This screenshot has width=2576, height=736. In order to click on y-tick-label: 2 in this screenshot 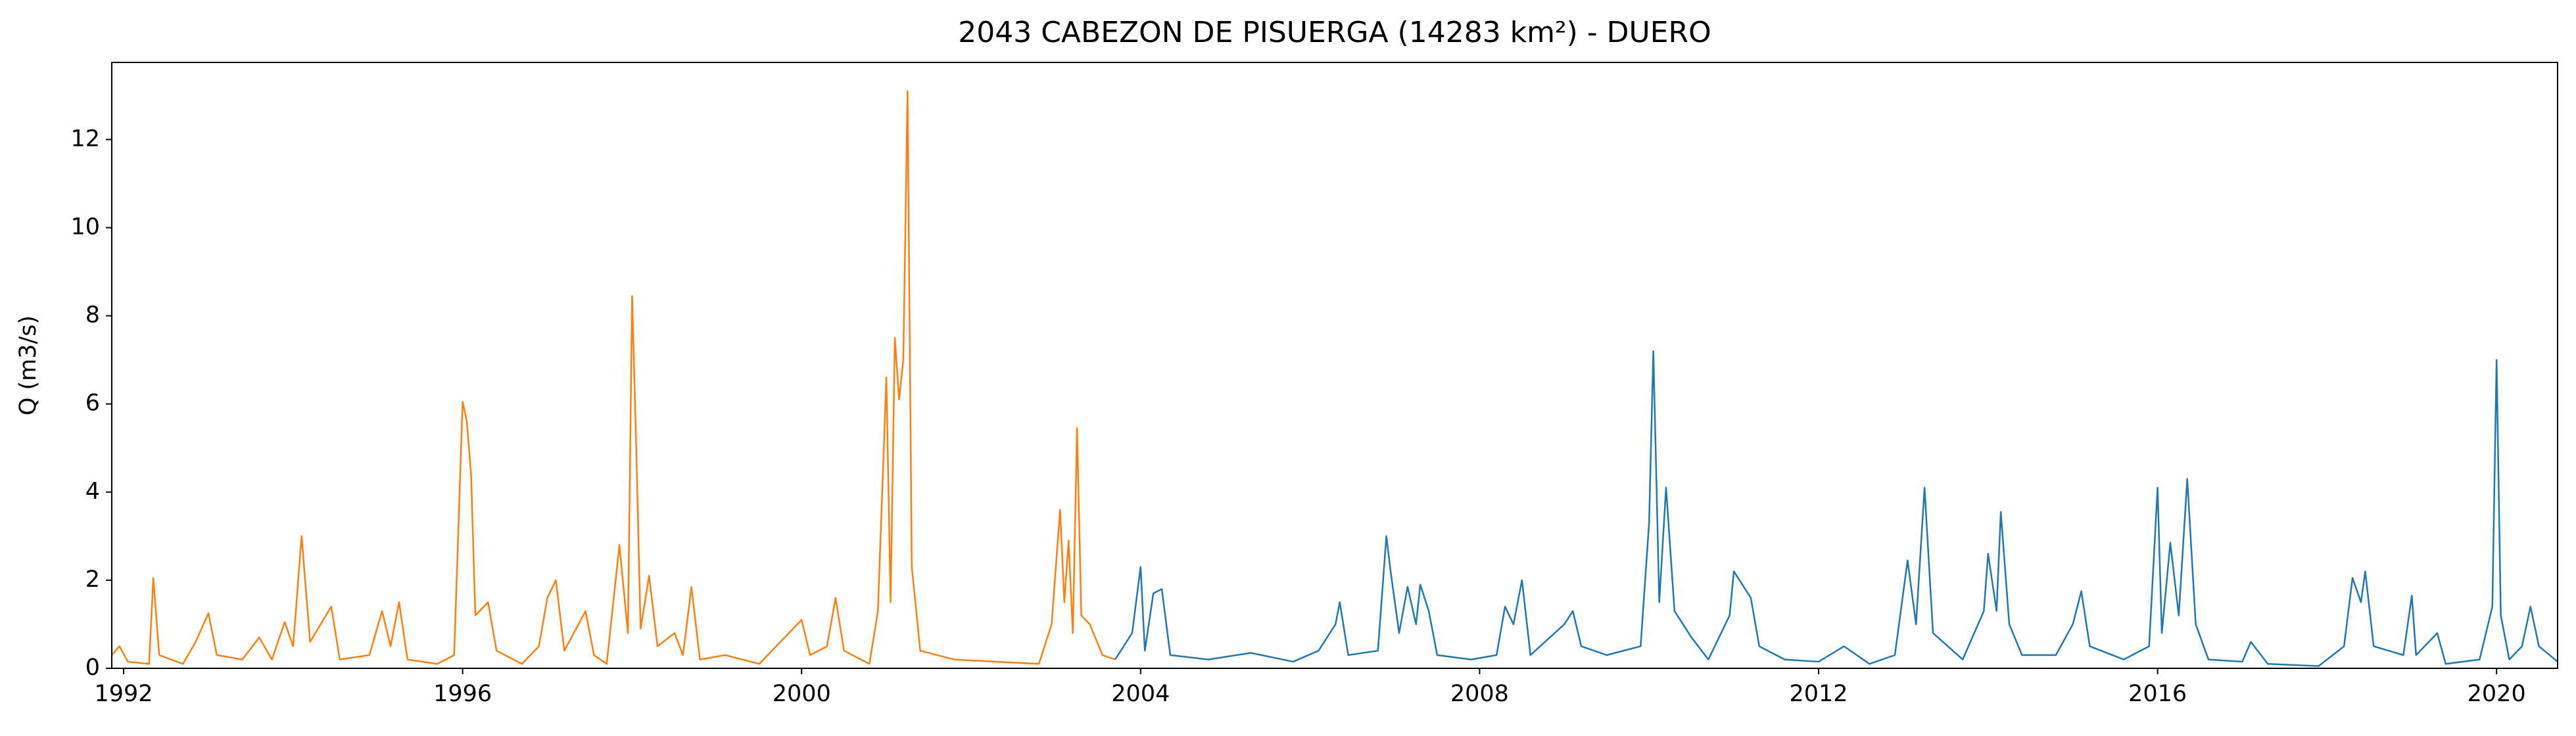, I will do `click(93, 580)`.